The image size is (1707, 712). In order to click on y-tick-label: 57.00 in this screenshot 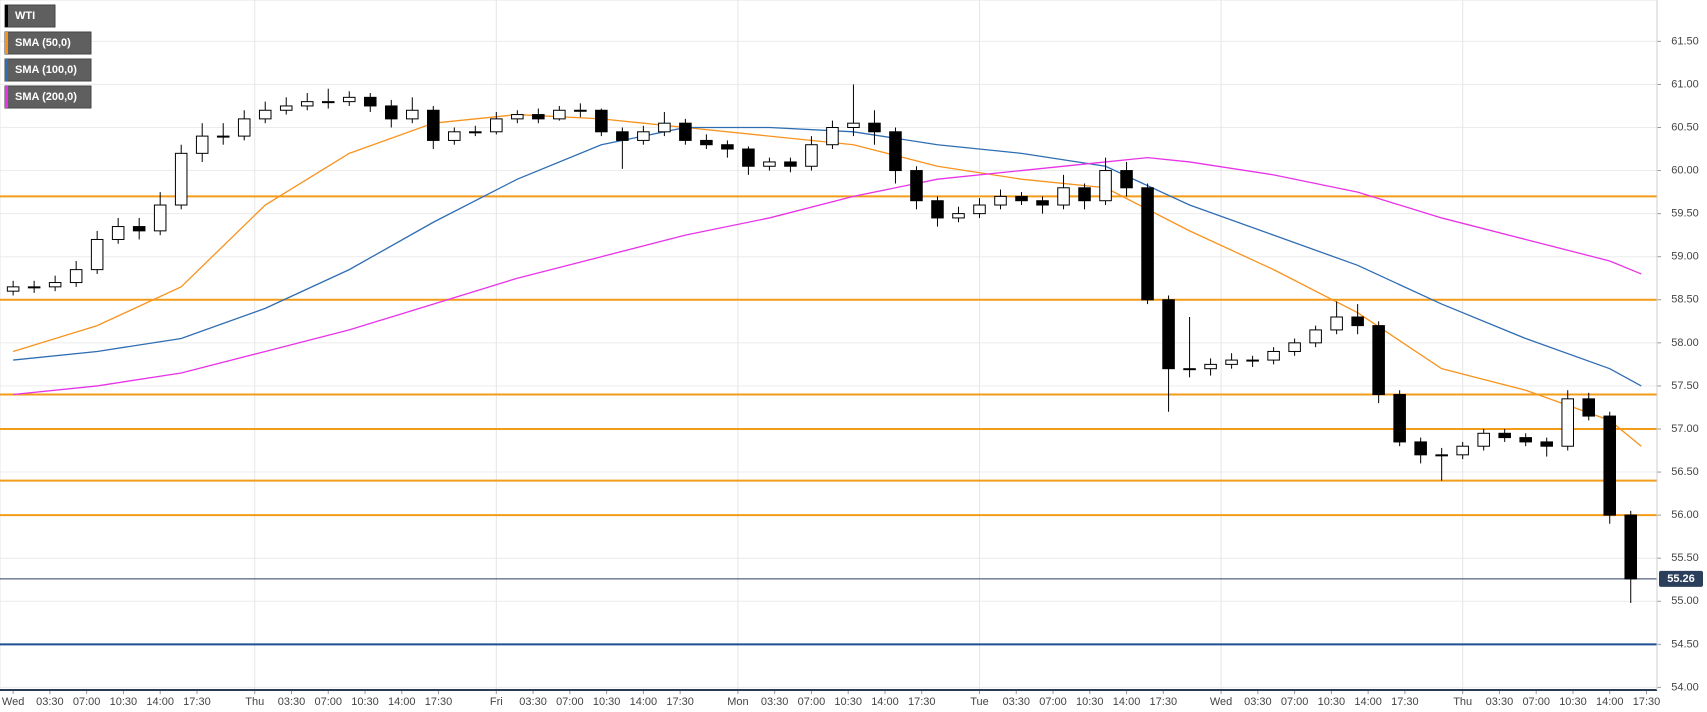, I will do `click(1685, 429)`.